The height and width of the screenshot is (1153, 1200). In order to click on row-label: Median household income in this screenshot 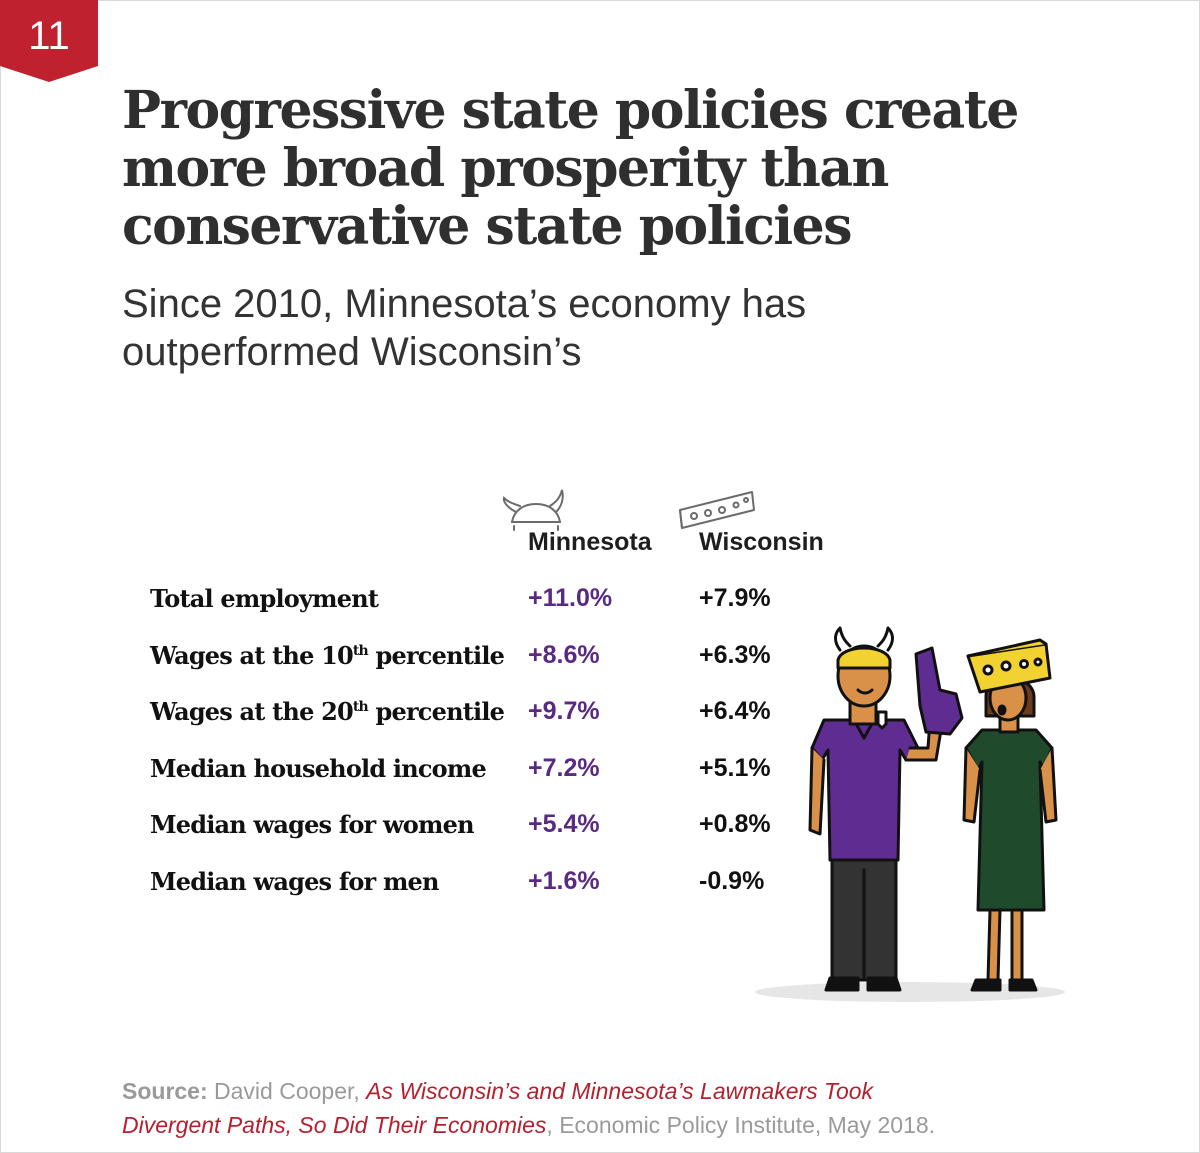, I will do `click(318, 768)`.